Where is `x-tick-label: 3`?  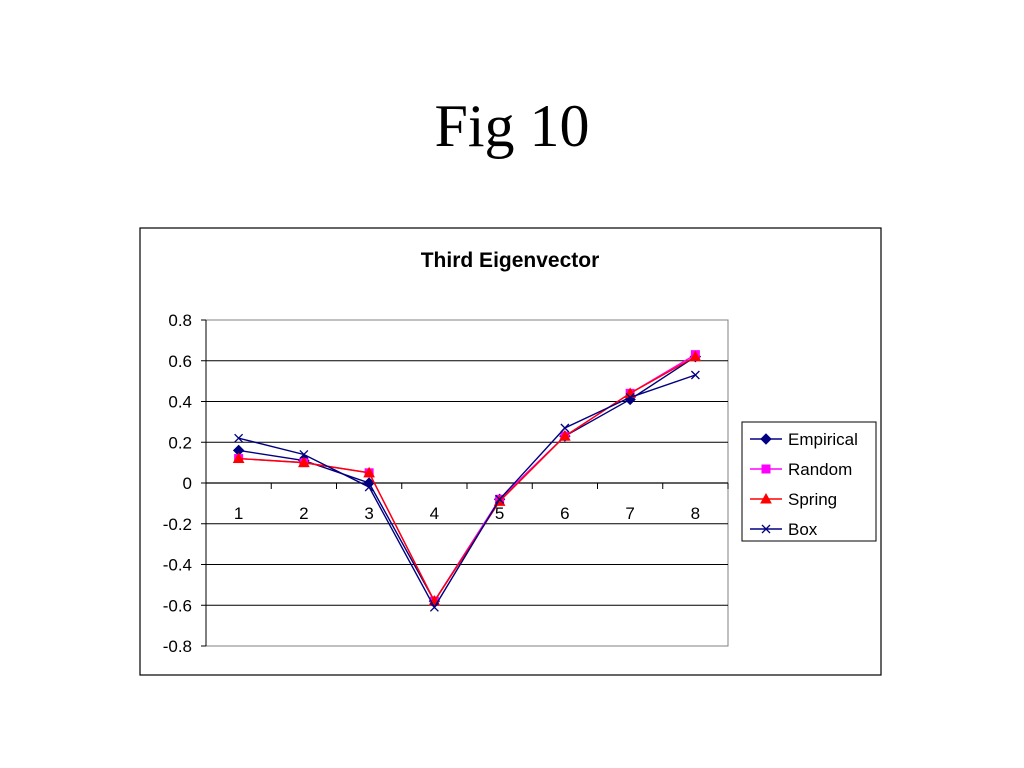
x-tick-label: 3 is located at coordinates (368, 513).